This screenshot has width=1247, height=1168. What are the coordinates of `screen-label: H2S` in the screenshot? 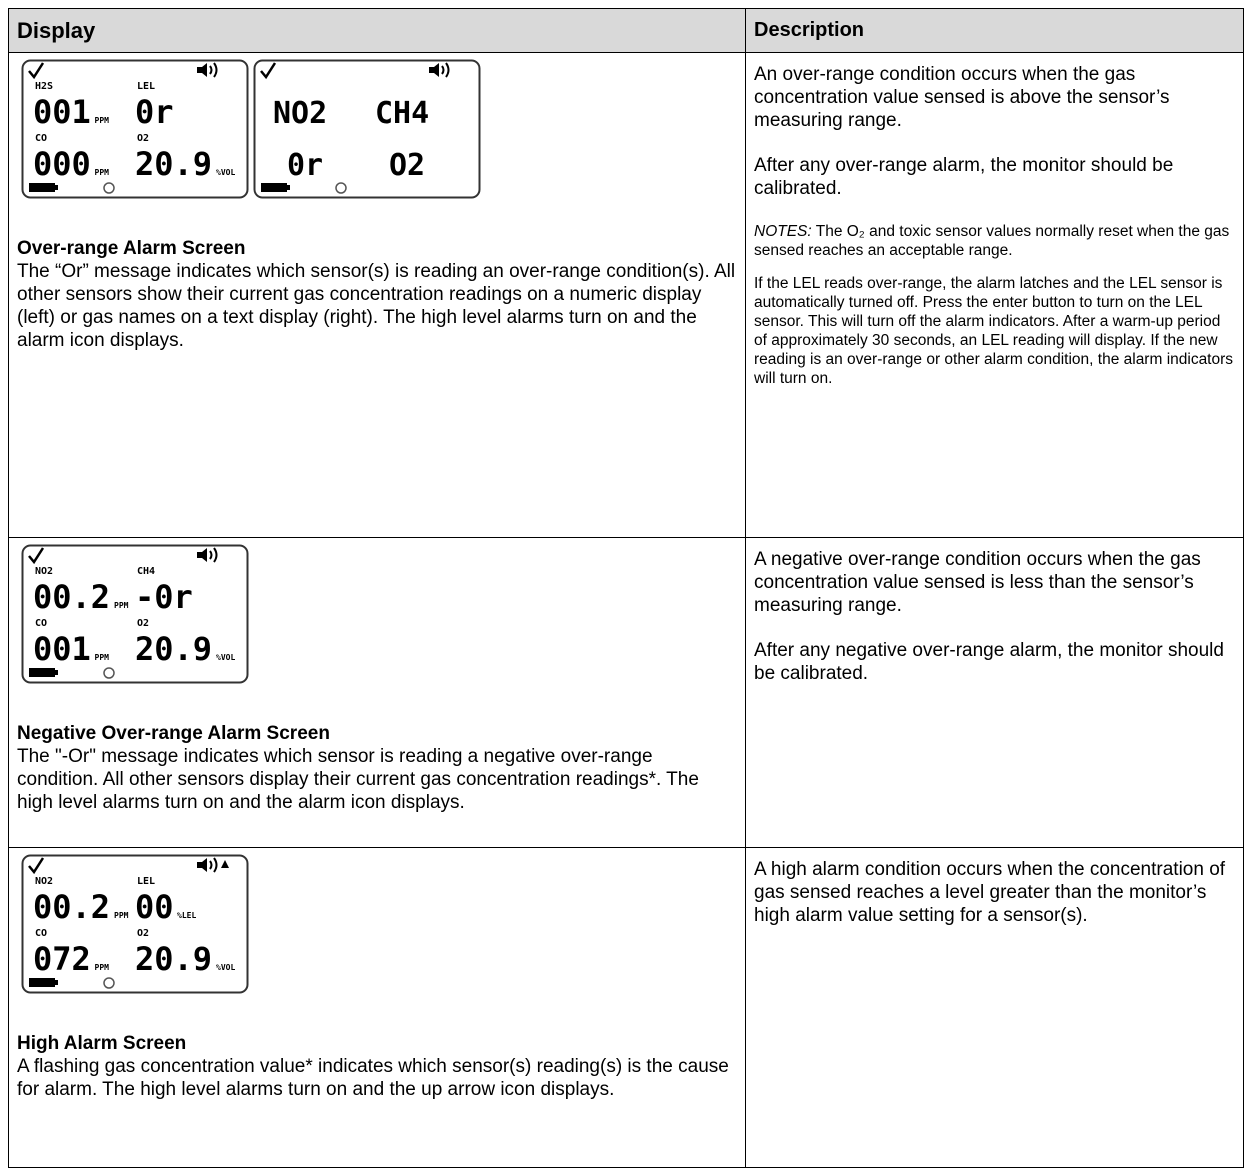 It's located at (44, 86).